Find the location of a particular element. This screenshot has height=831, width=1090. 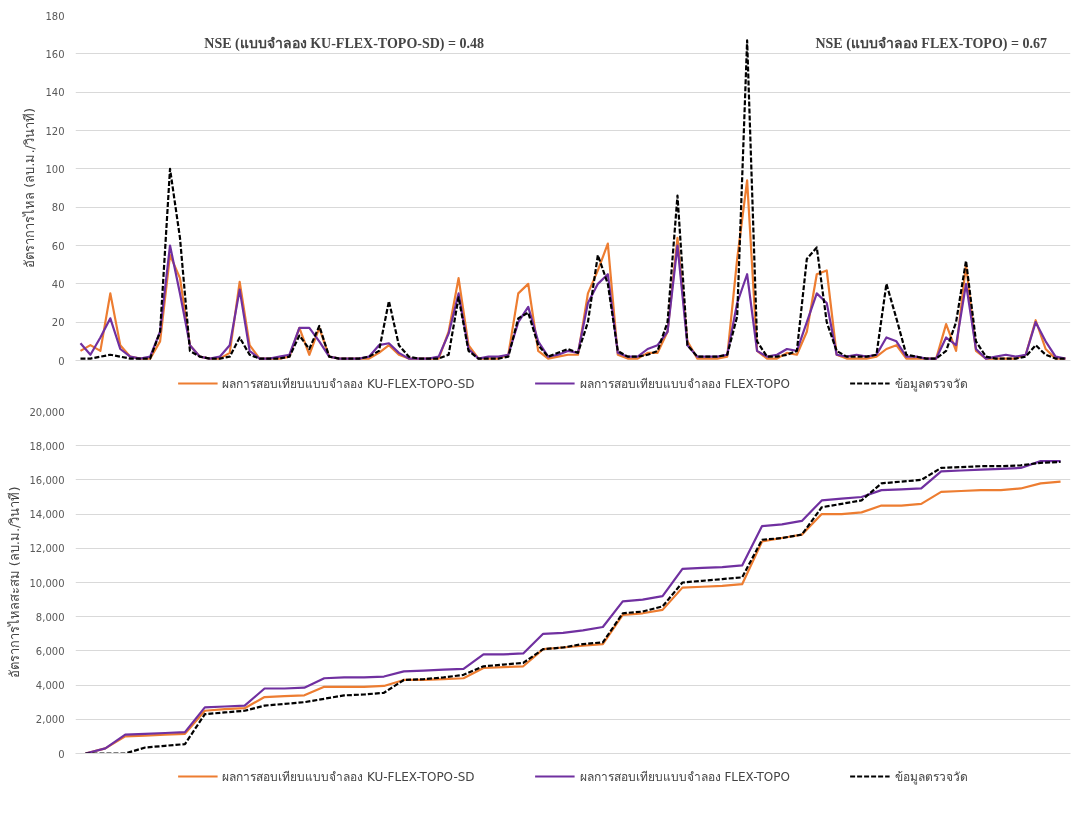

annotation: NSE (แบบจำลอง KU-FLEX-TOPO-SD) = 0.48 is located at coordinates (344, 43).